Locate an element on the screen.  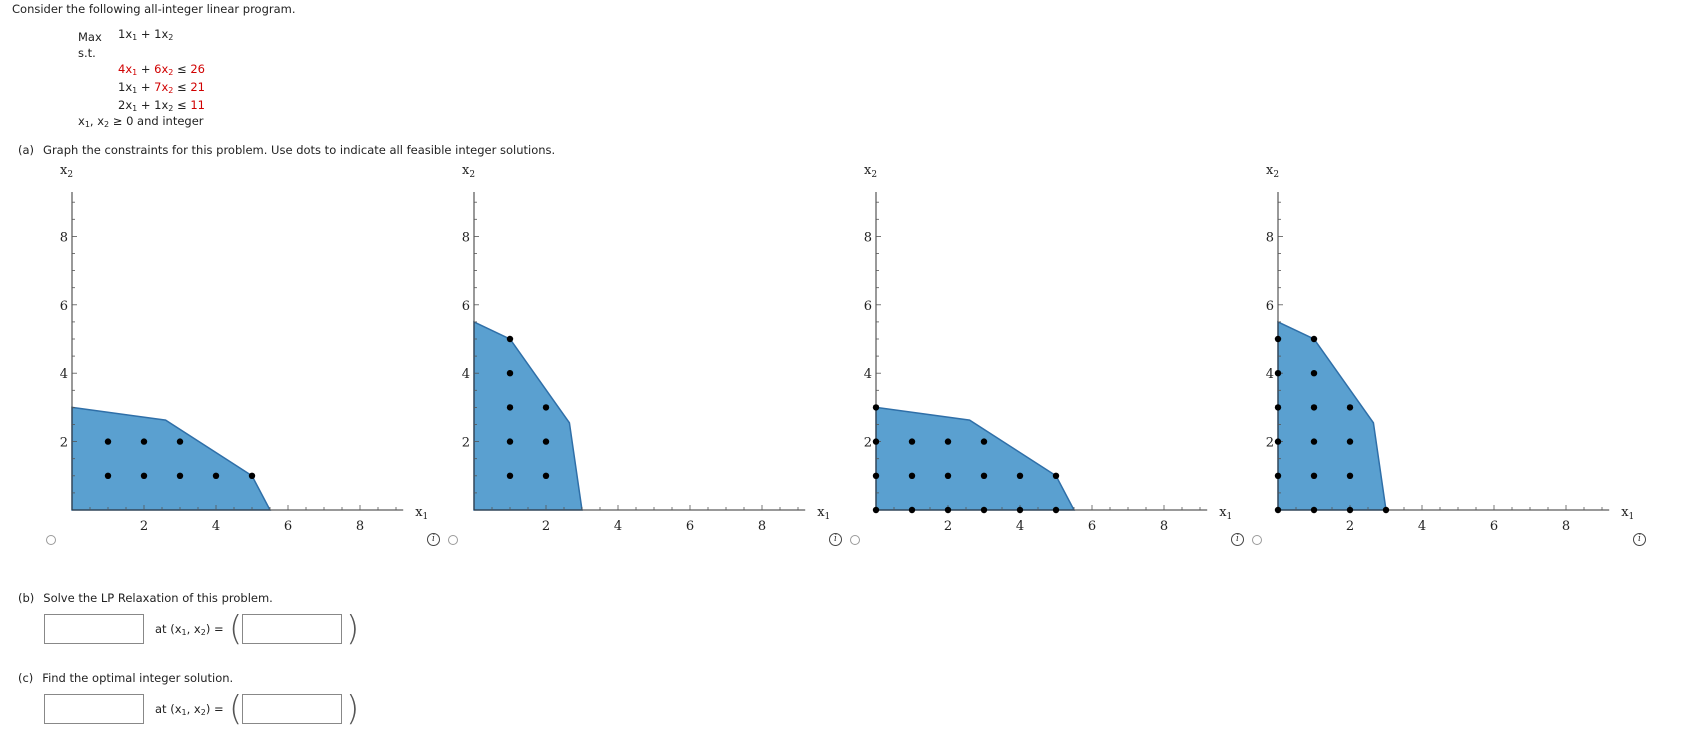
part-c-prompt: (c) Find the optimal integer solution. is located at coordinates (126, 678).